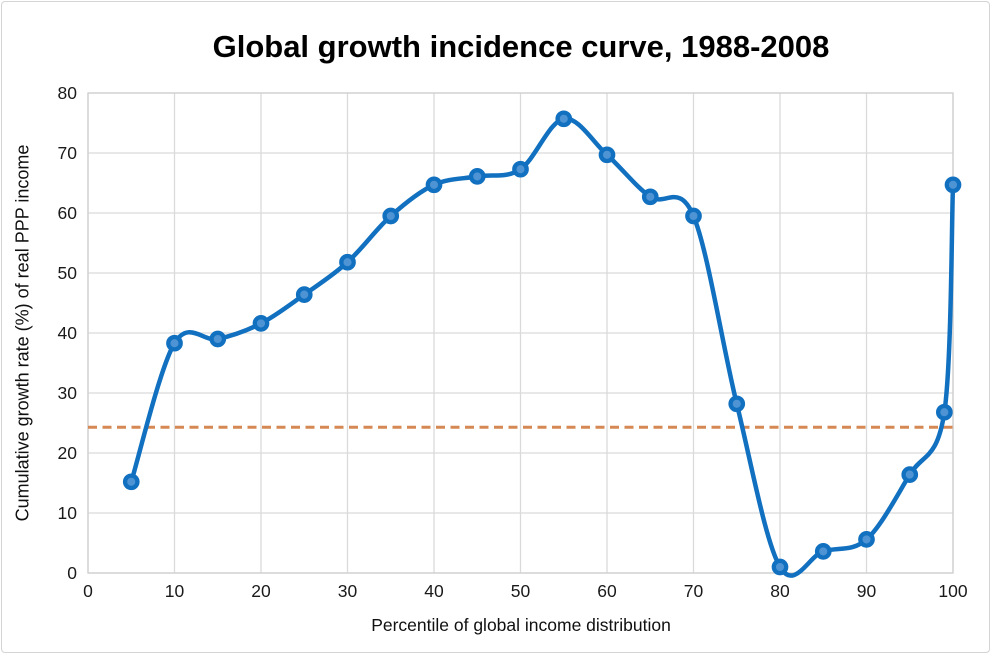 This screenshot has height=658, width=992. What do you see at coordinates (780, 591) in the screenshot?
I see `x-tick-label: 80` at bounding box center [780, 591].